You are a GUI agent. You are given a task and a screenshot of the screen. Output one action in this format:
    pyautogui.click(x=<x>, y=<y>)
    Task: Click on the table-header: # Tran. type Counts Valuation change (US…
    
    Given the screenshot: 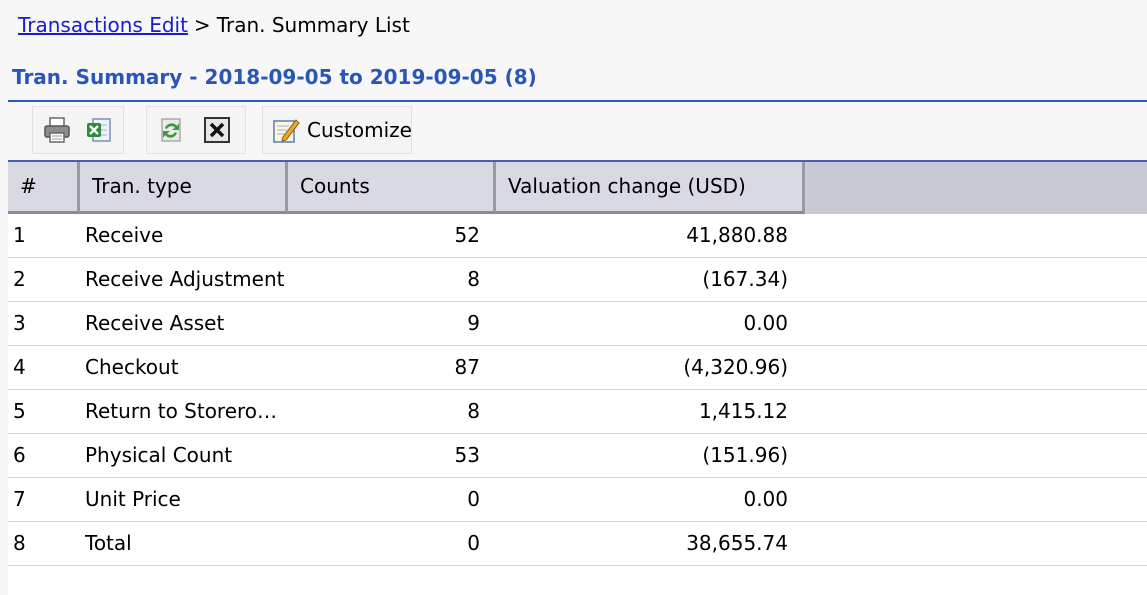 What is the action you would take?
    pyautogui.click(x=577, y=188)
    